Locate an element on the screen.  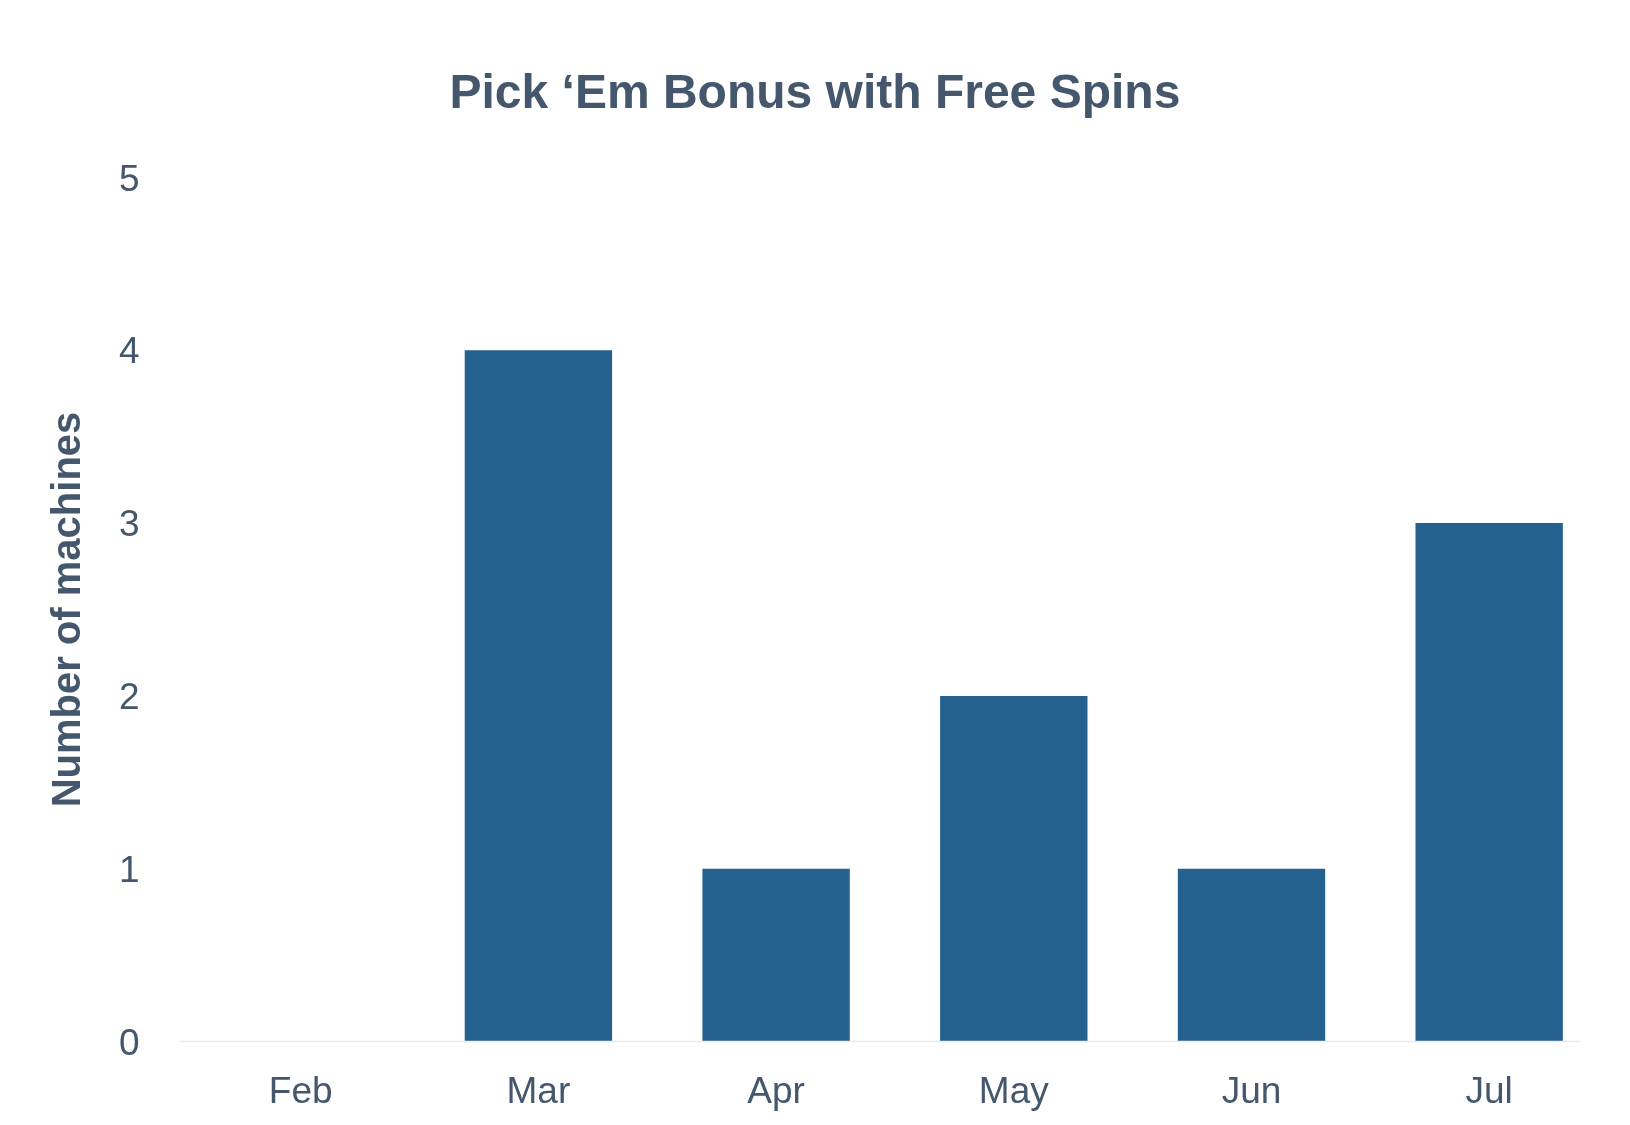
y-tick-label: 2 is located at coordinates (129, 696).